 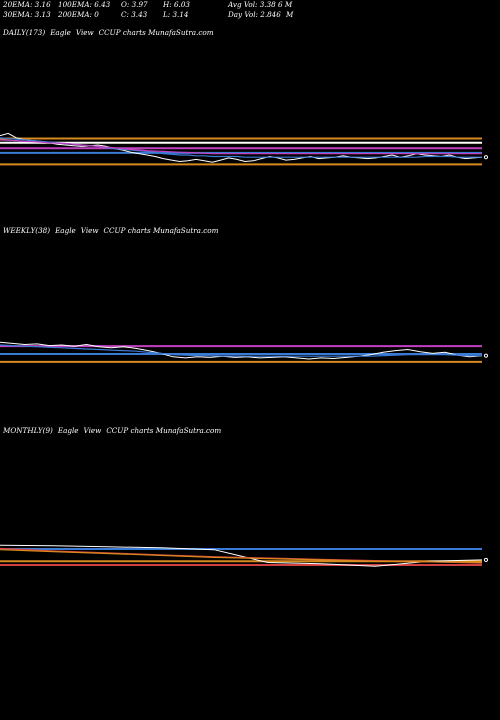 I want to click on avg-vol-value: Avg Vol: 3.38, so click(x=252, y=4).